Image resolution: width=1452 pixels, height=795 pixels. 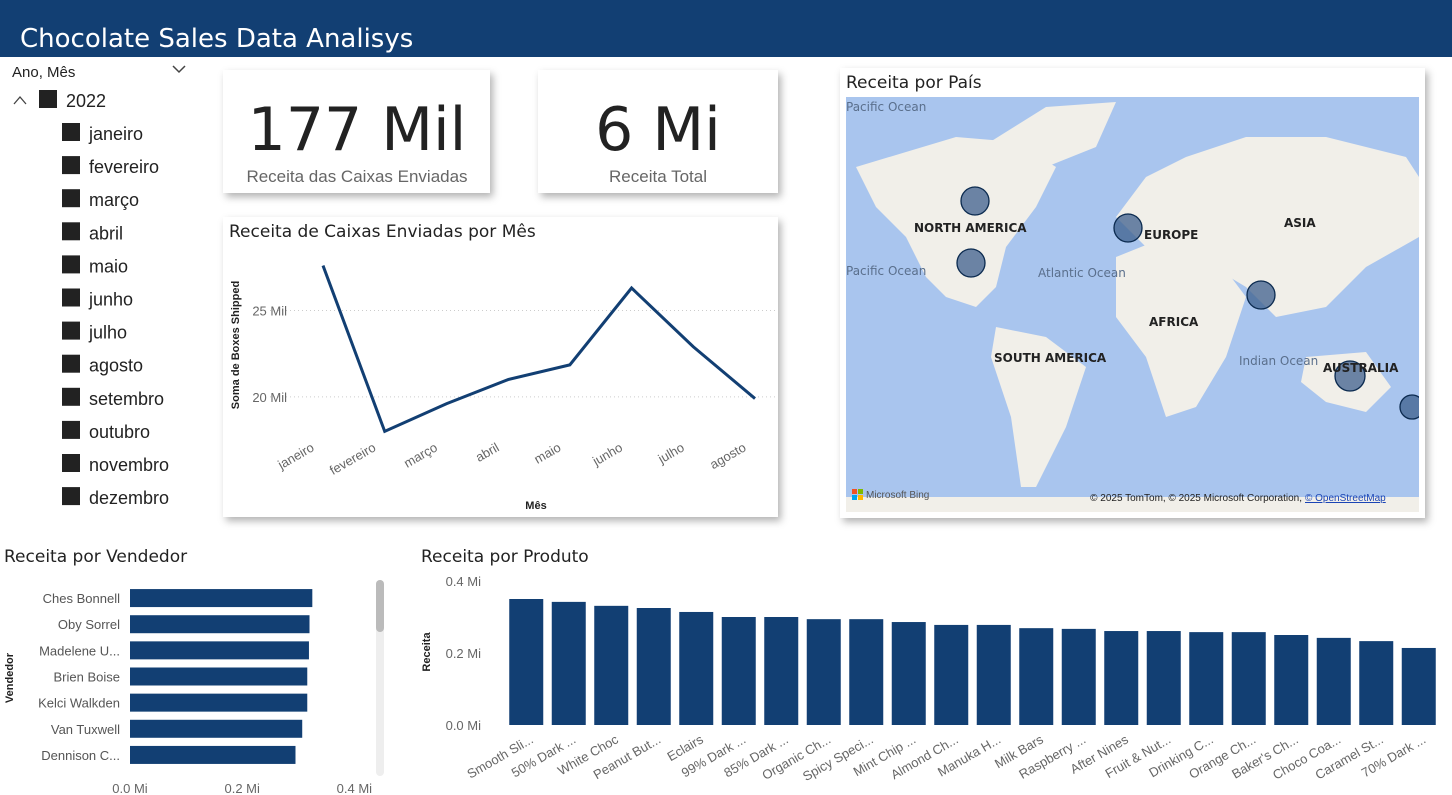 What do you see at coordinates (1190, 303) in the screenshot?
I see `bubbles` at bounding box center [1190, 303].